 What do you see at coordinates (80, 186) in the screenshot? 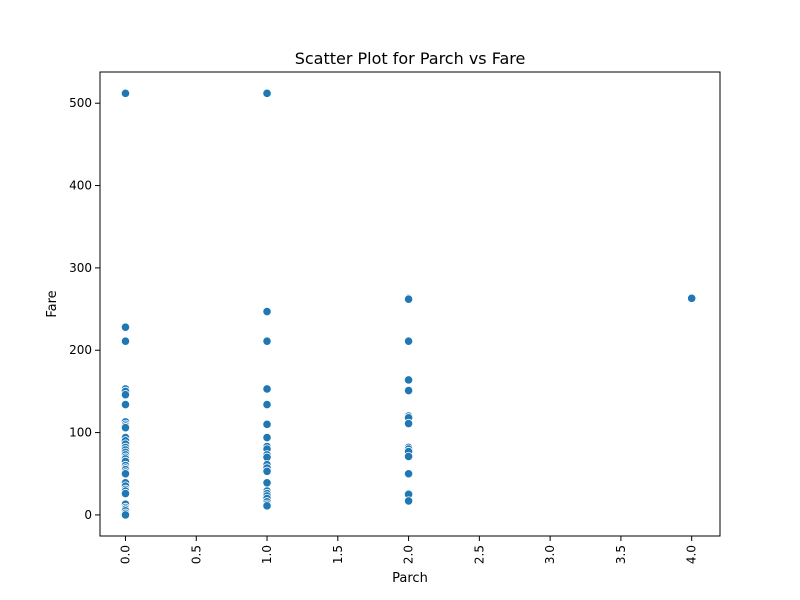
I see `y-tick-label: 400` at bounding box center [80, 186].